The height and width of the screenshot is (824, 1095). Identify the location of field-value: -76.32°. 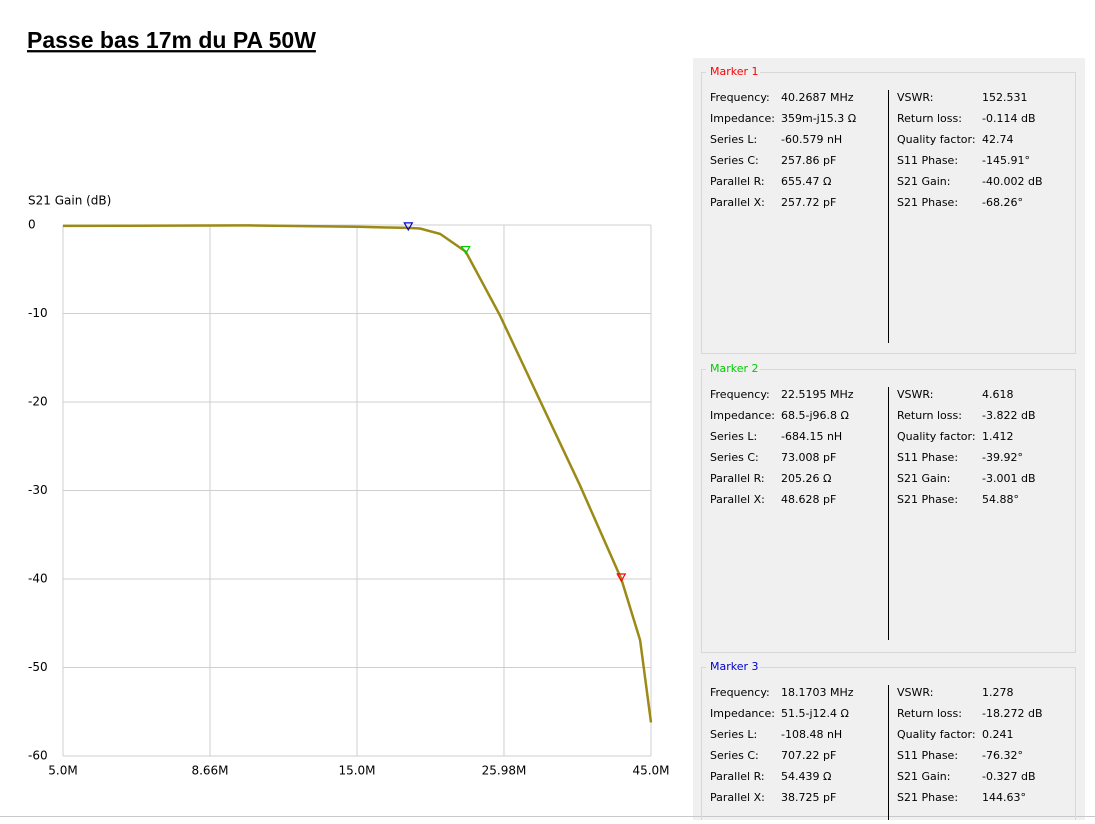
(1002, 755).